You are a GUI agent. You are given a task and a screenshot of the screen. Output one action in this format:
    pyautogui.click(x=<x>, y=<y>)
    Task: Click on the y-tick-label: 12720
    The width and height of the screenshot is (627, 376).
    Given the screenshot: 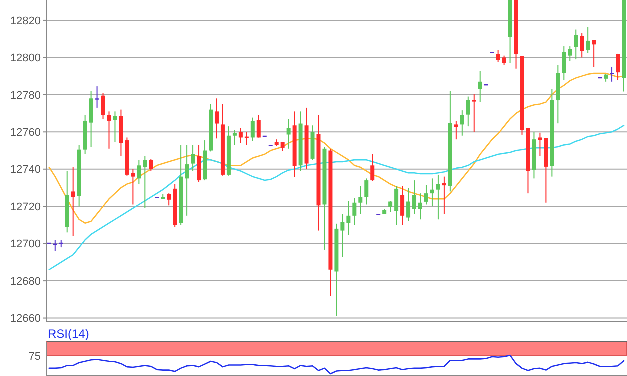 What is the action you would take?
    pyautogui.click(x=25, y=207)
    